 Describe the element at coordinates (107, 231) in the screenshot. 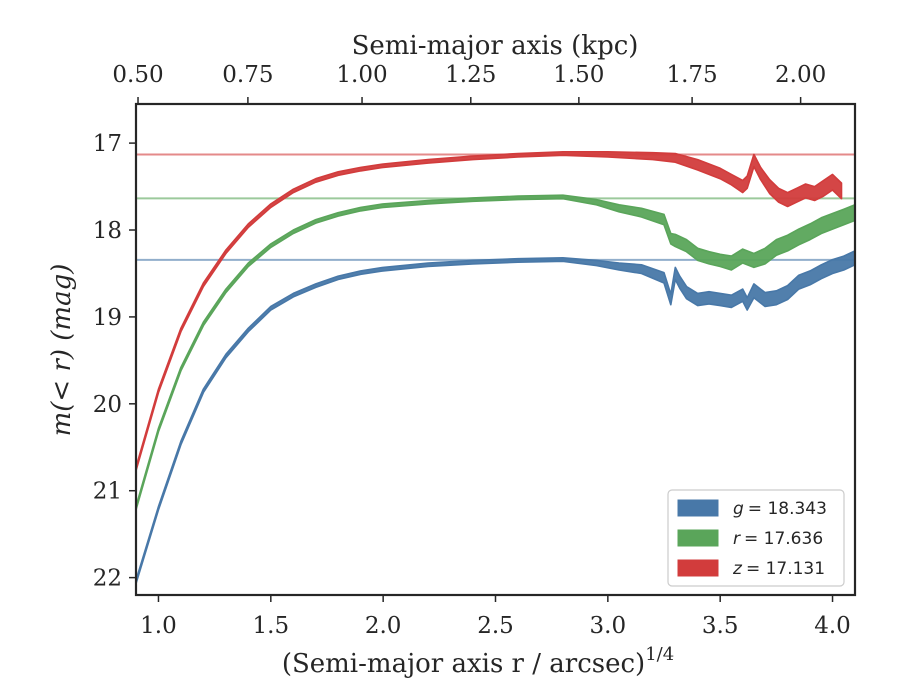

I see `y-tick-label: 18` at that location.